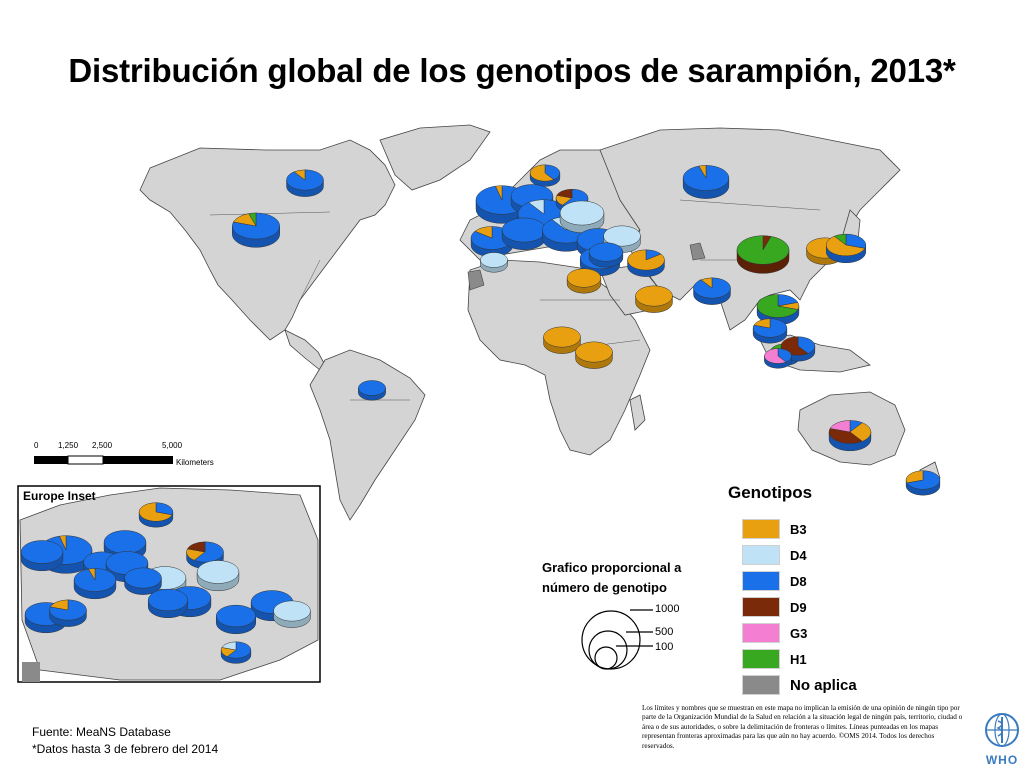  What do you see at coordinates (770, 331) in the screenshot?
I see `pie-thailand` at bounding box center [770, 331].